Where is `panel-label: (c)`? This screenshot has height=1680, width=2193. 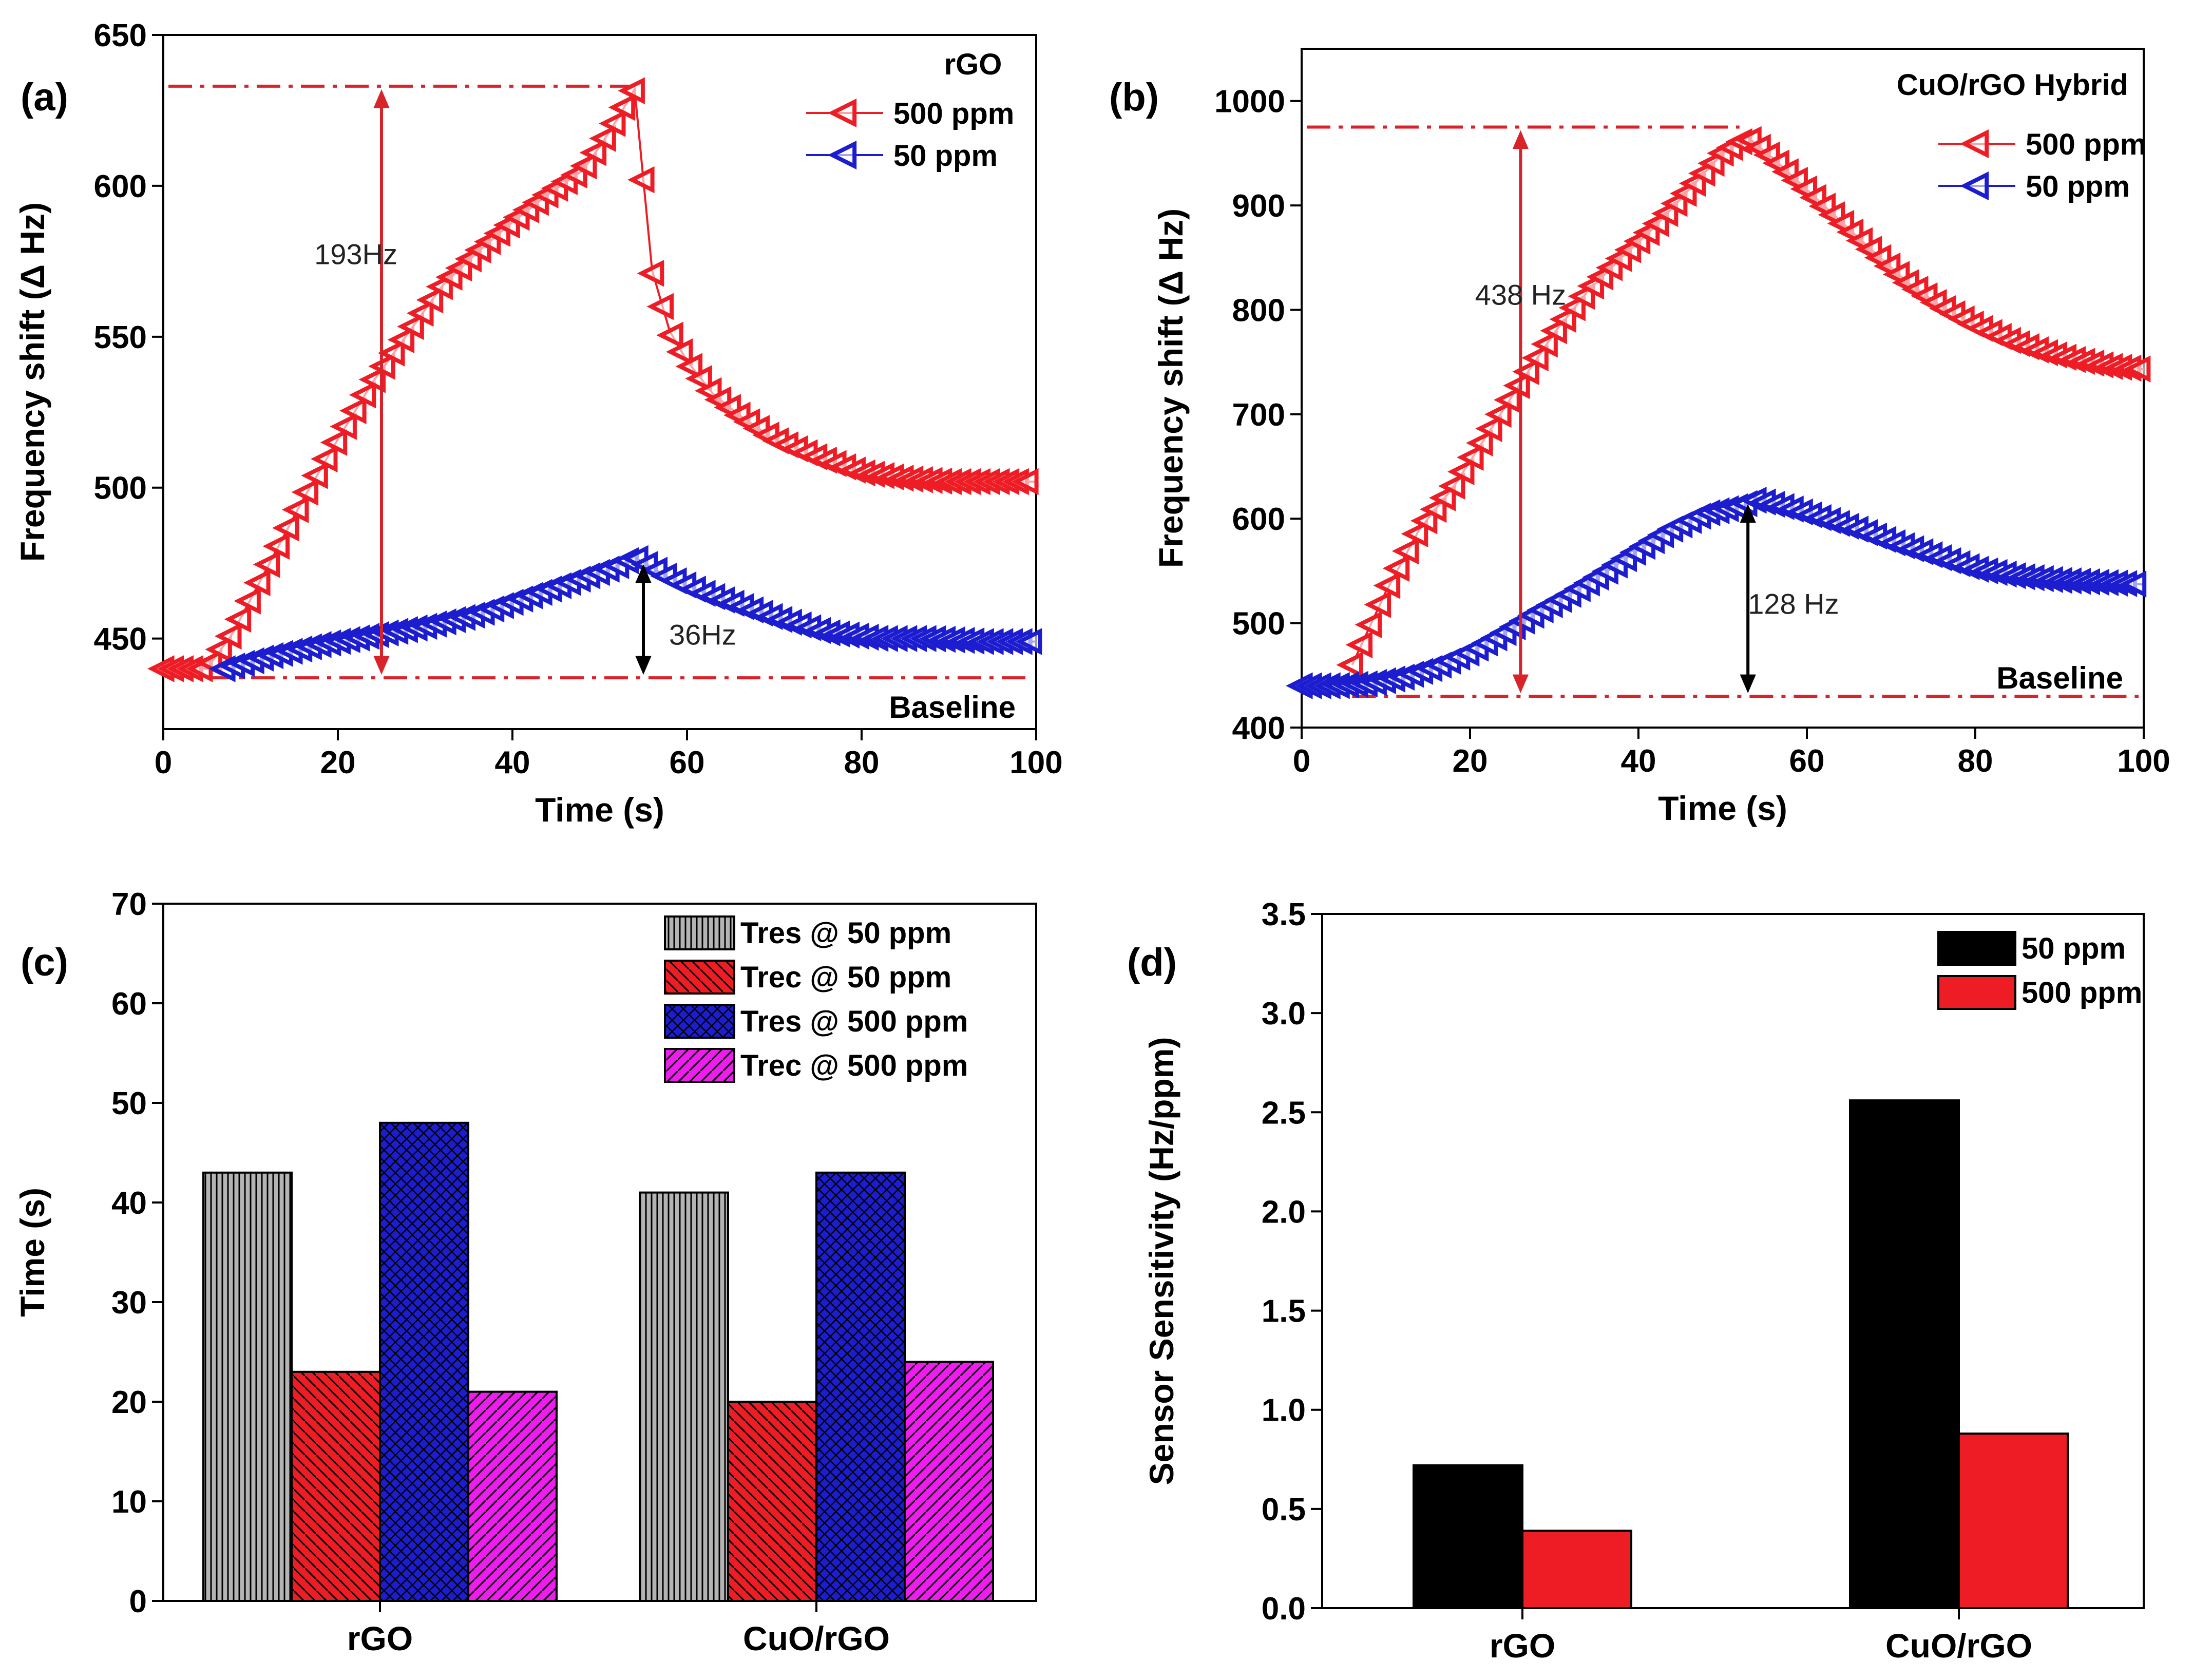
panel-label: (c) is located at coordinates (45, 962).